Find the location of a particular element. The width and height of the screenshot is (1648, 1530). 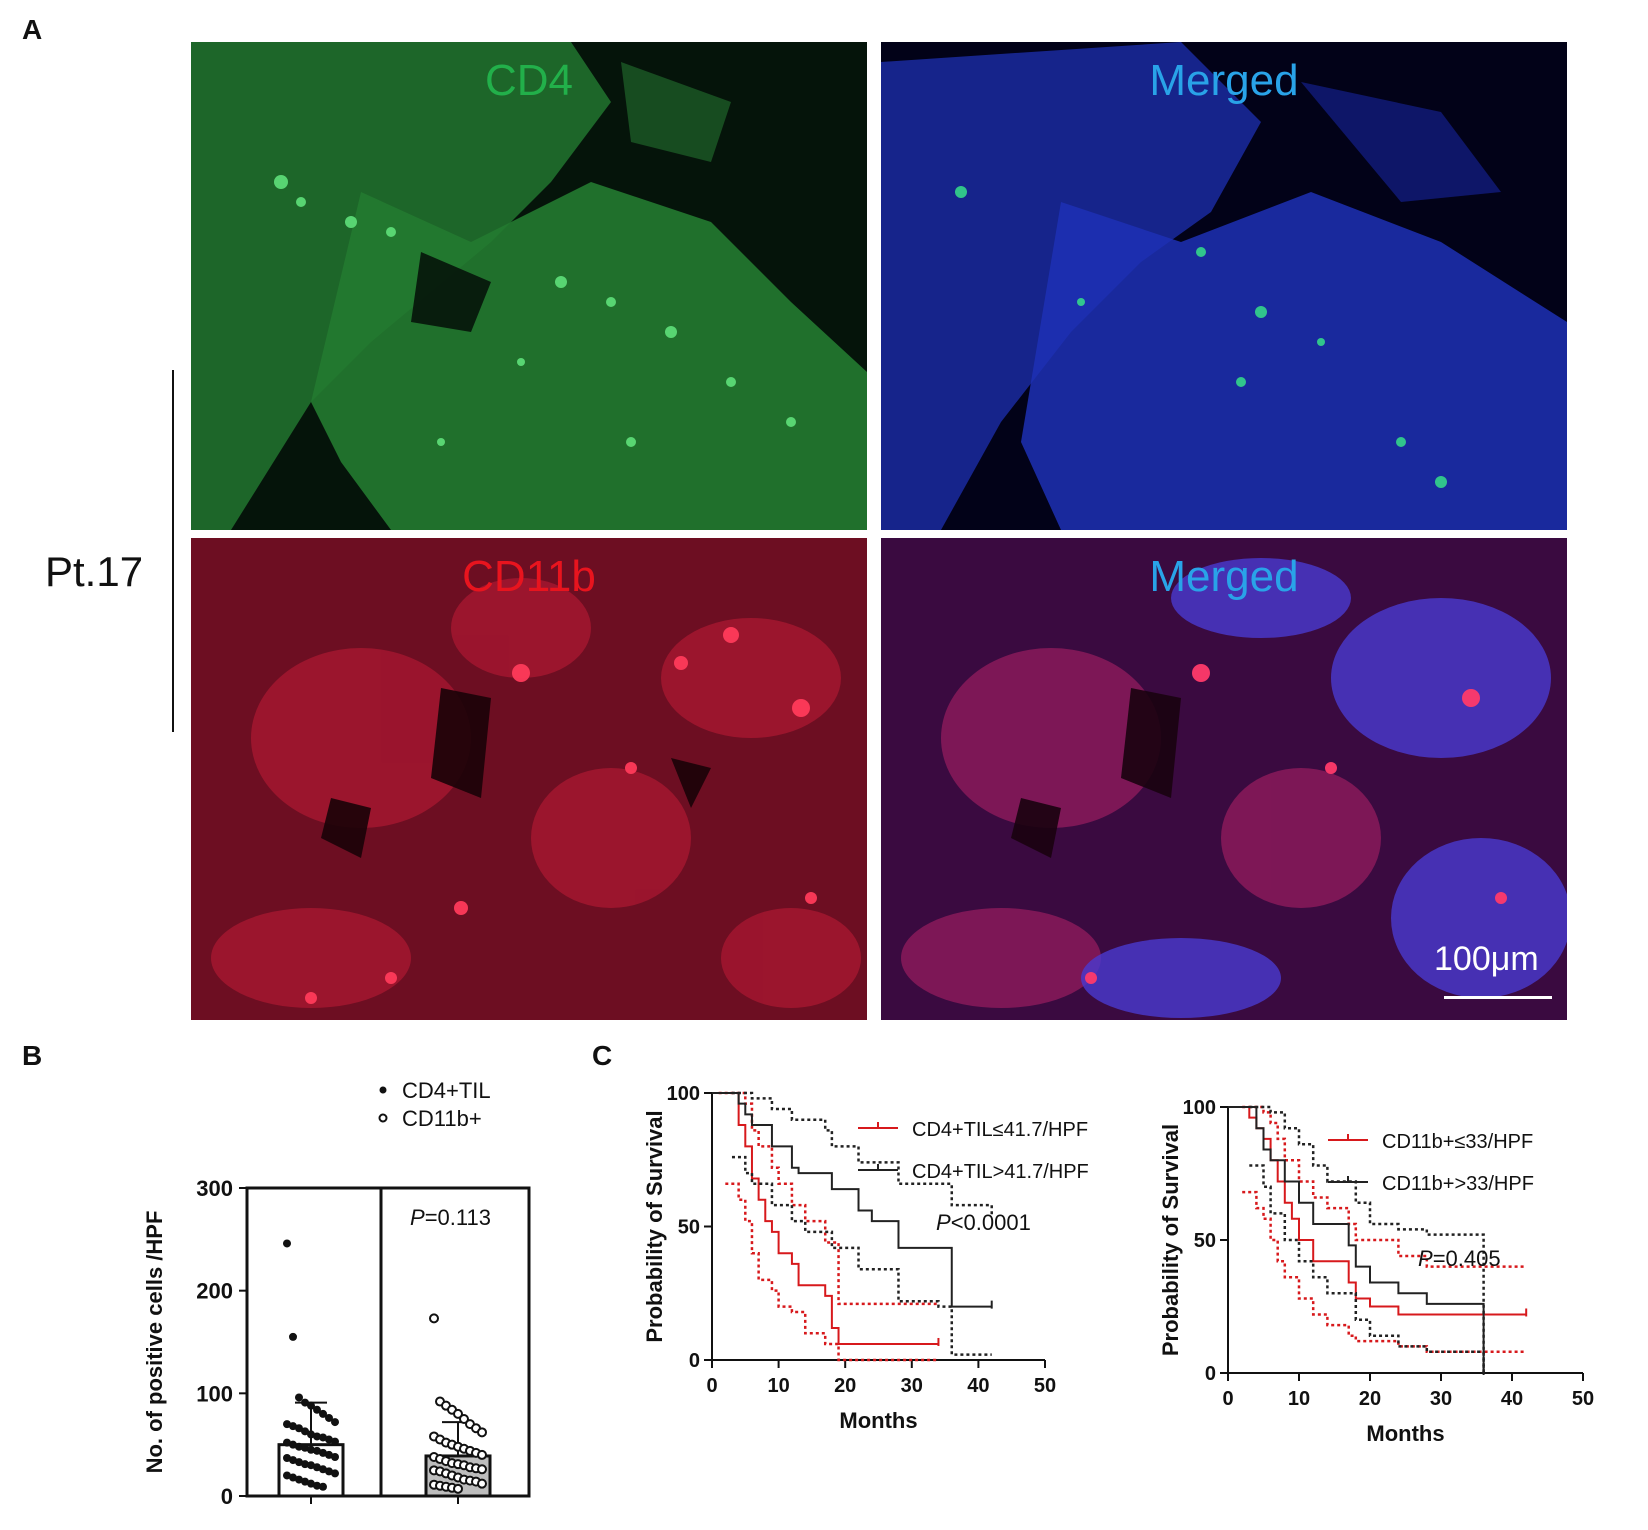

micrograph-merged-cd11b: Merged 100μm is located at coordinates (1224, 779).